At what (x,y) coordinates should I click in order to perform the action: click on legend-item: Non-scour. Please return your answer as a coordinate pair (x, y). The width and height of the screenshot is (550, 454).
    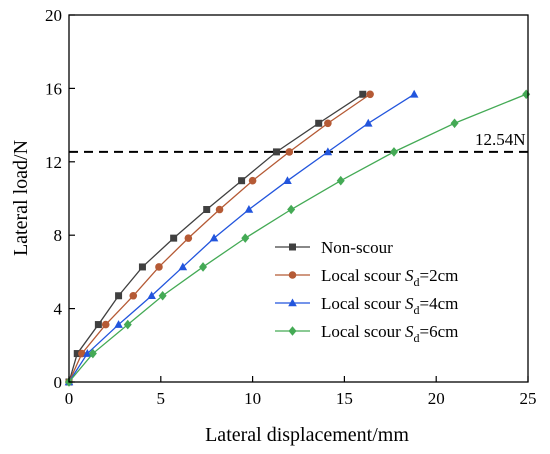
    Looking at the image, I should click on (334, 247).